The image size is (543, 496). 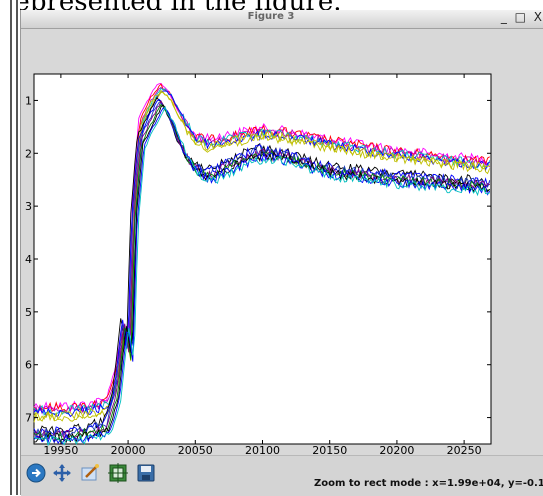 What do you see at coordinates (428, 483) in the screenshot?
I see `status-readout: Zoom to rect mode : x=1.99e+04, y=-0.199` at bounding box center [428, 483].